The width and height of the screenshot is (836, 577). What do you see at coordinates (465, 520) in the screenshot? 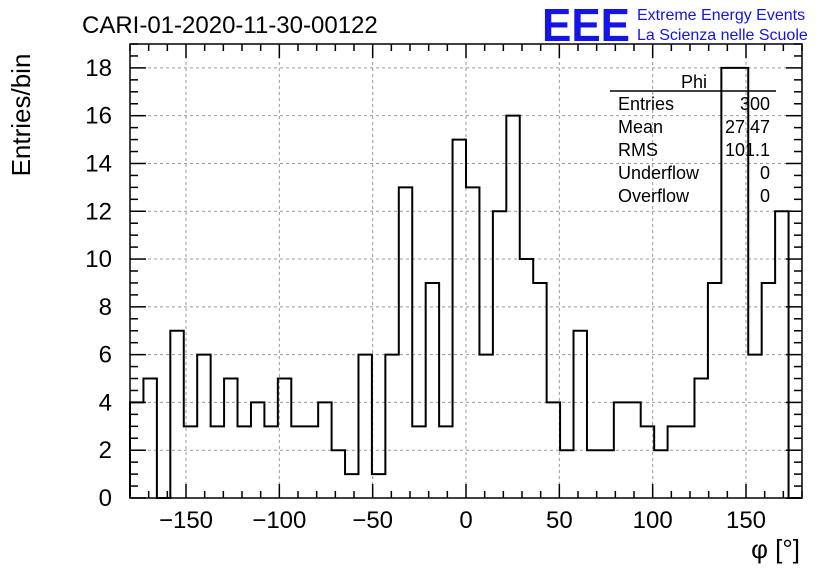
I see `x-tick-label: 0` at bounding box center [465, 520].